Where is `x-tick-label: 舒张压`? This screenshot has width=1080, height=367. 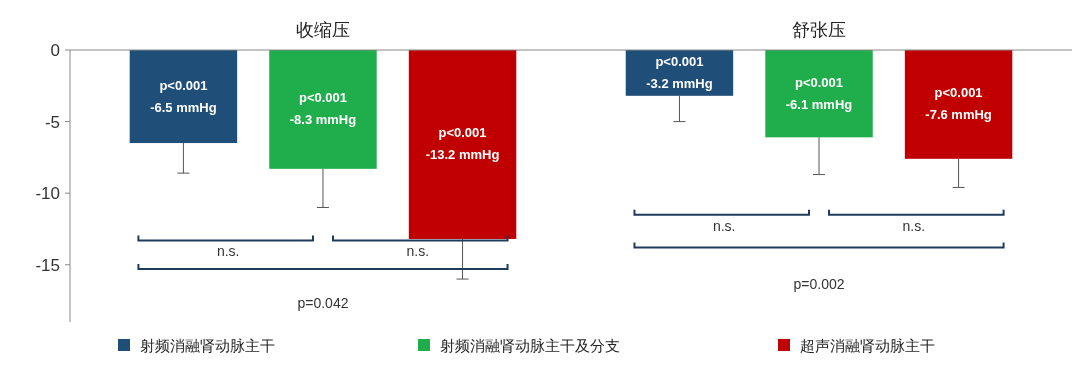 x-tick-label: 舒张压 is located at coordinates (819, 29).